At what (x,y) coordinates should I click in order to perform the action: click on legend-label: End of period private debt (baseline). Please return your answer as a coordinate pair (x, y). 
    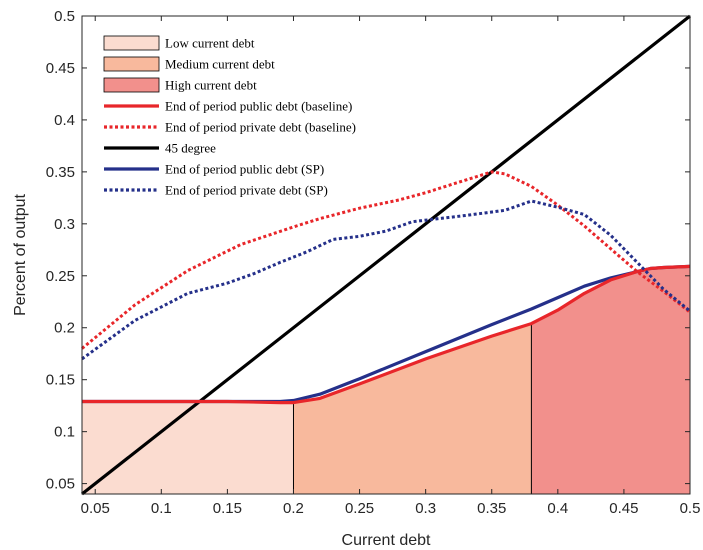
    Looking at the image, I should click on (260, 127).